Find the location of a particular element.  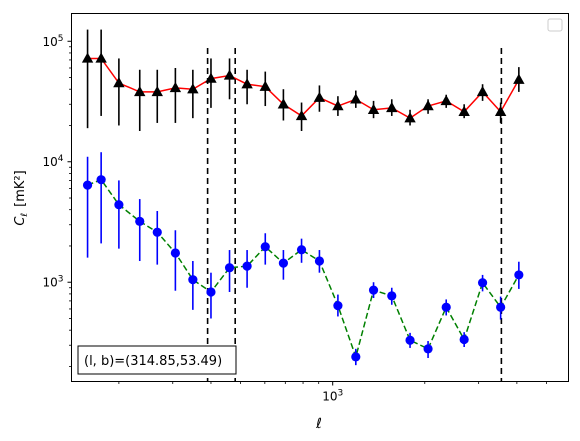

y-tick-label: 10⁵ is located at coordinates (52, 41).